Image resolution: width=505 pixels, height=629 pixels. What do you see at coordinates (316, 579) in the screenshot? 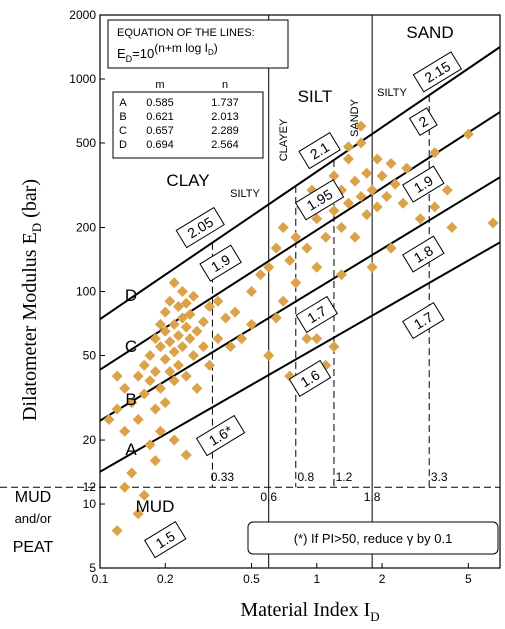
I see `x-tick-label: 1` at bounding box center [316, 579].